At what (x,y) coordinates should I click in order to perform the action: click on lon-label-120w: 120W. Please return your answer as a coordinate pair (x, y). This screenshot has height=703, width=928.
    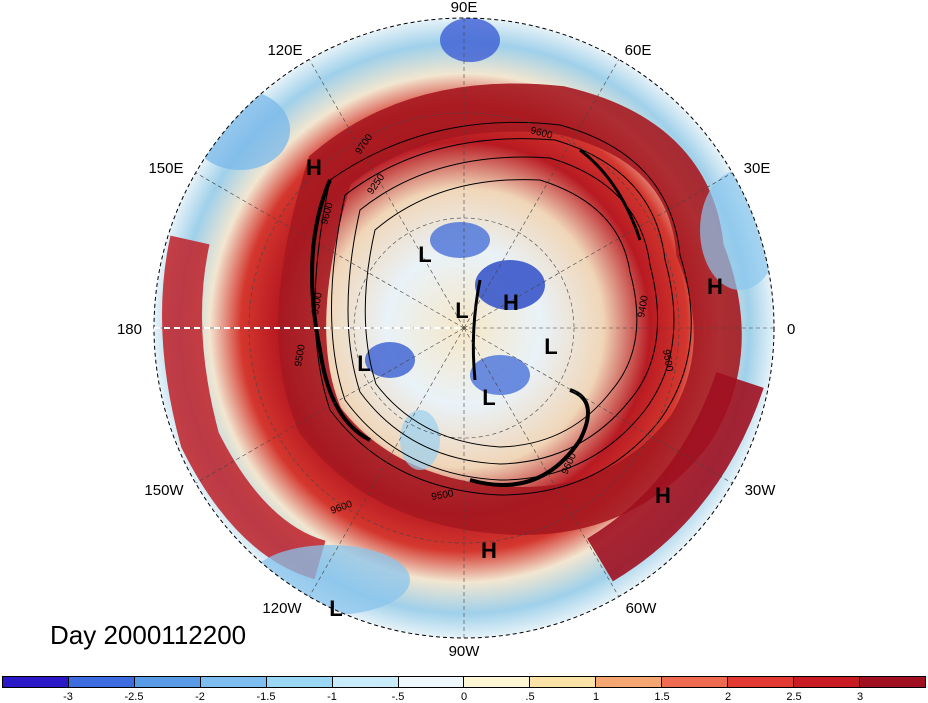
    Looking at the image, I should click on (282, 608).